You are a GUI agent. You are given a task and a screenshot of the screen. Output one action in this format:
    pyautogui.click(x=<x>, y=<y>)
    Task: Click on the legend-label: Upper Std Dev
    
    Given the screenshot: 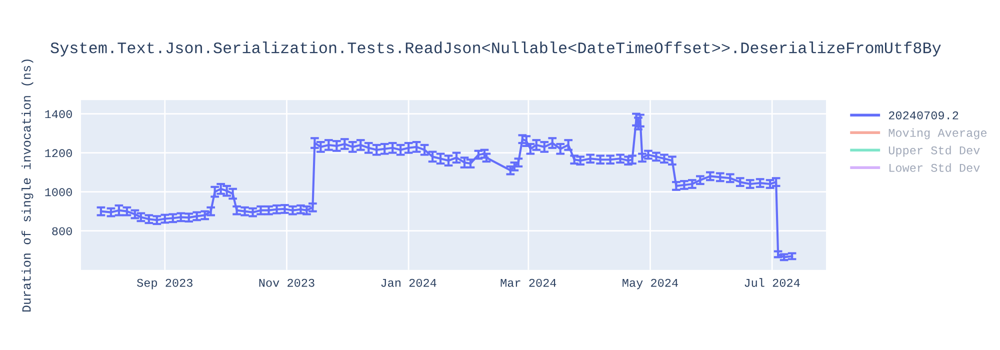 What is the action you would take?
    pyautogui.click(x=934, y=151)
    